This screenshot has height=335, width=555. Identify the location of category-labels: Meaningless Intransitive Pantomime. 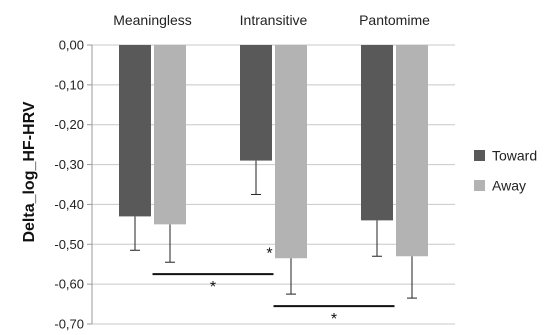
(271, 20).